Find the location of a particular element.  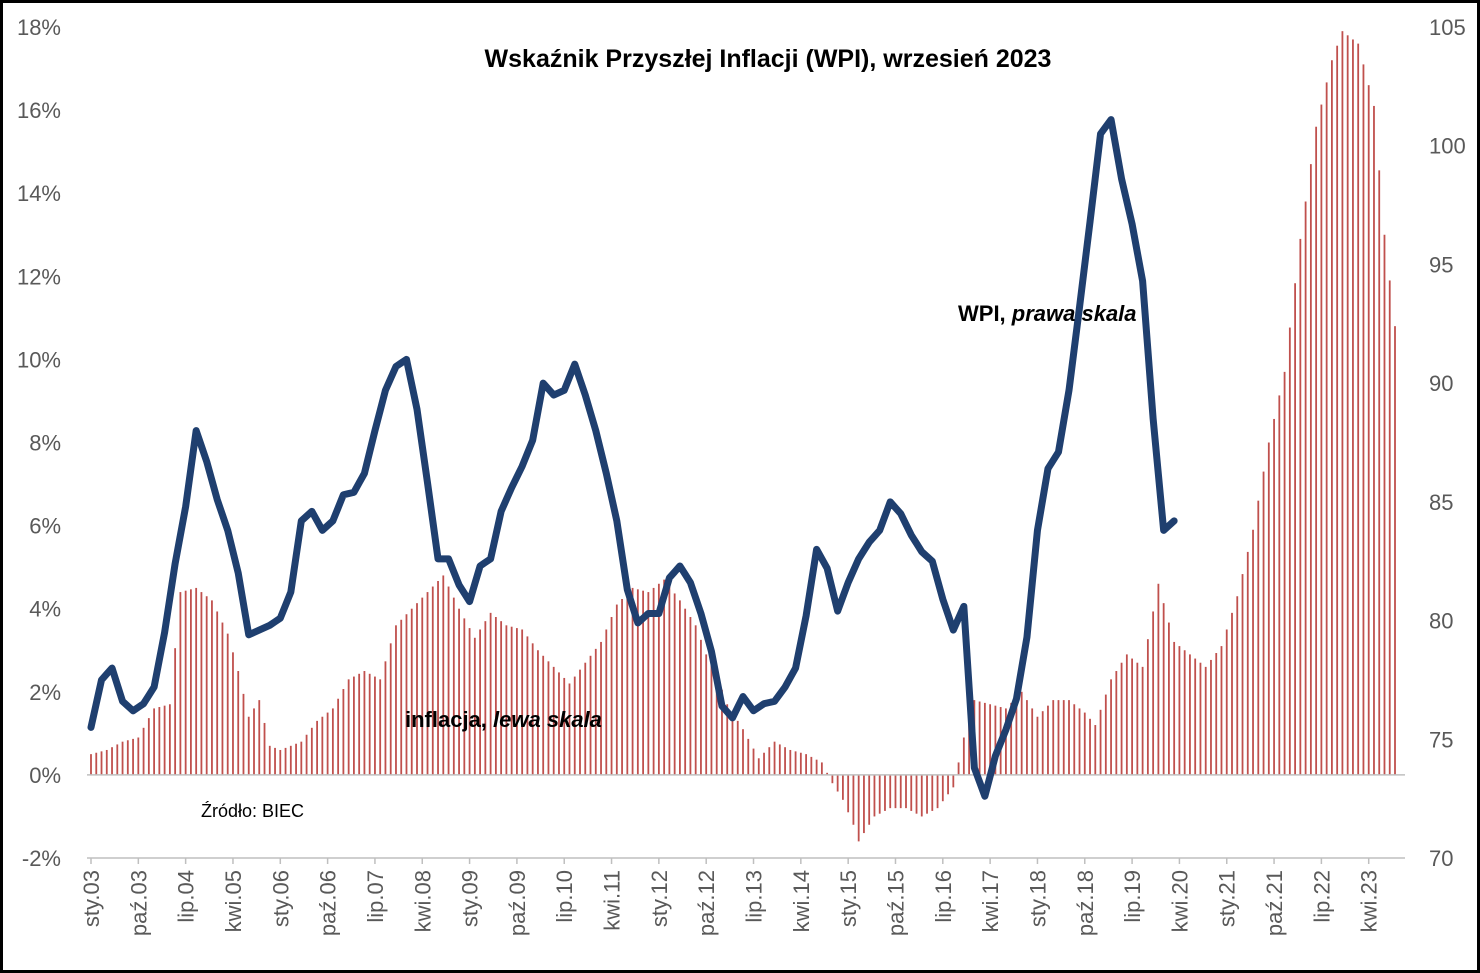

left-axis-tick-label: 6% is located at coordinates (45, 526).